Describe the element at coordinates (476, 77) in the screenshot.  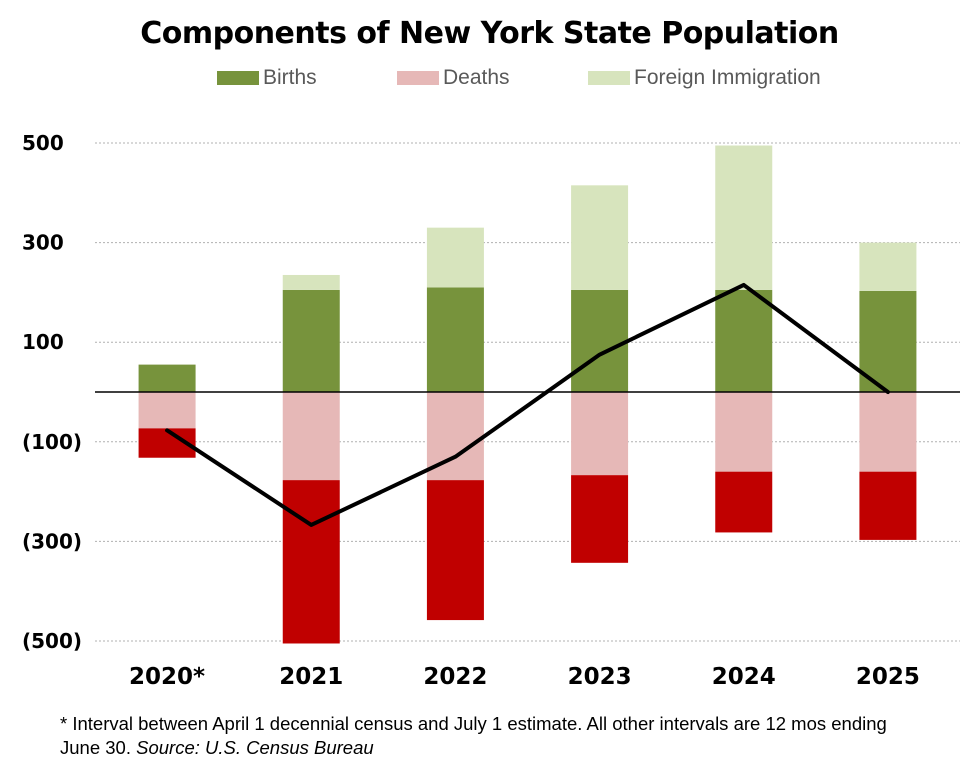
I see `legend-label-deaths: Deaths` at that location.